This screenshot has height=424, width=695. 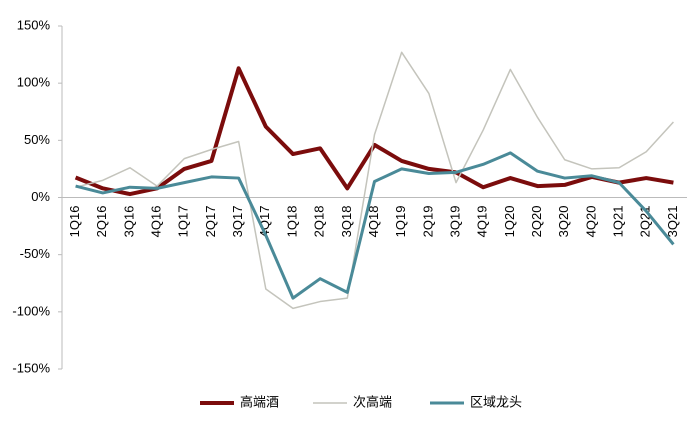 I want to click on x-tick-label: 3Q16, so click(x=128, y=222).